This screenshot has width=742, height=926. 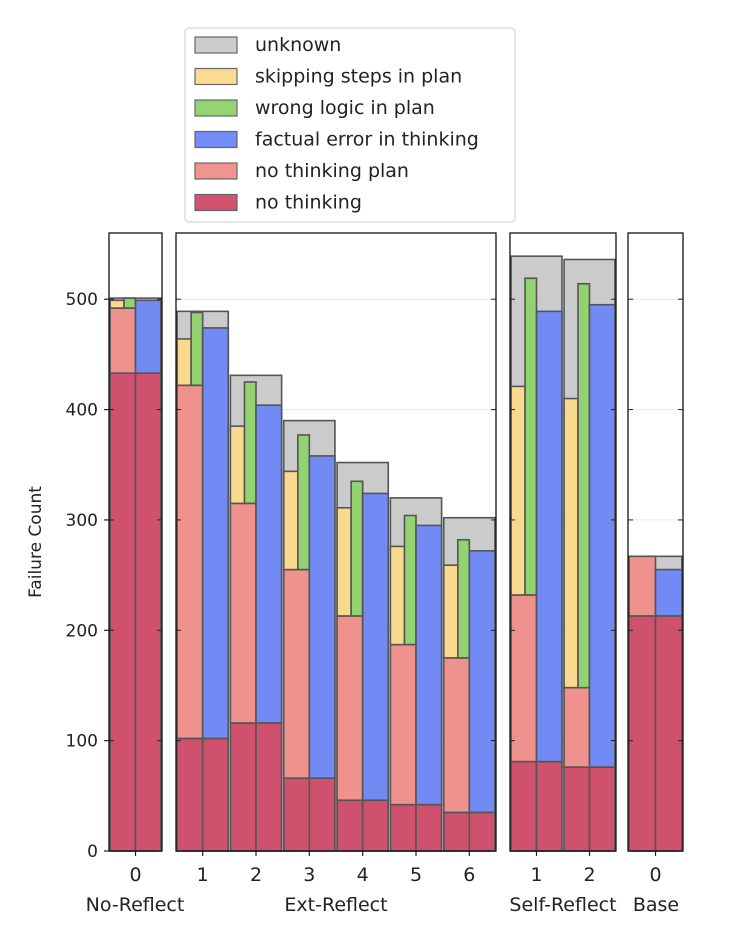 I want to click on legend-label-2: wrong logic in plan, so click(x=345, y=108).